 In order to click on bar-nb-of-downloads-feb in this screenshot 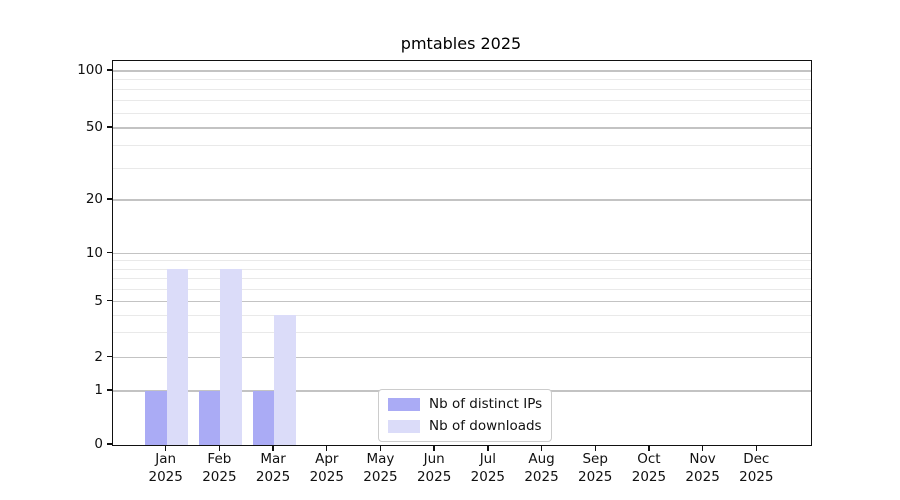, I will do `click(231, 357)`.